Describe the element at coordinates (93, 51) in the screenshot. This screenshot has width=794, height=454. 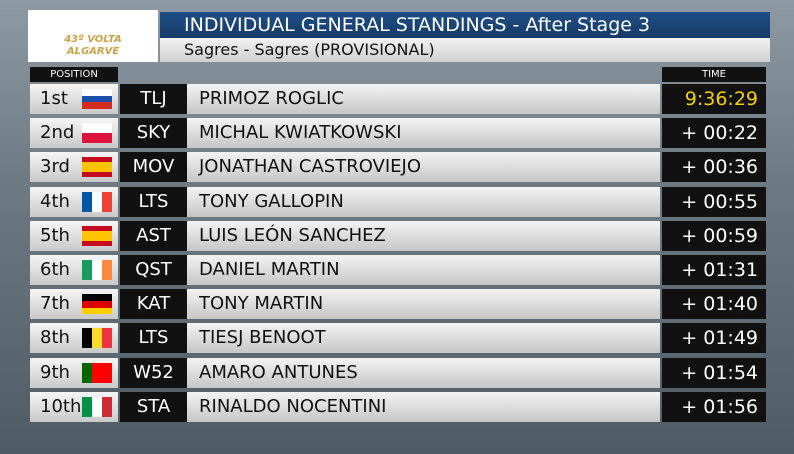
I see `logo-line: ALGARVE` at that location.